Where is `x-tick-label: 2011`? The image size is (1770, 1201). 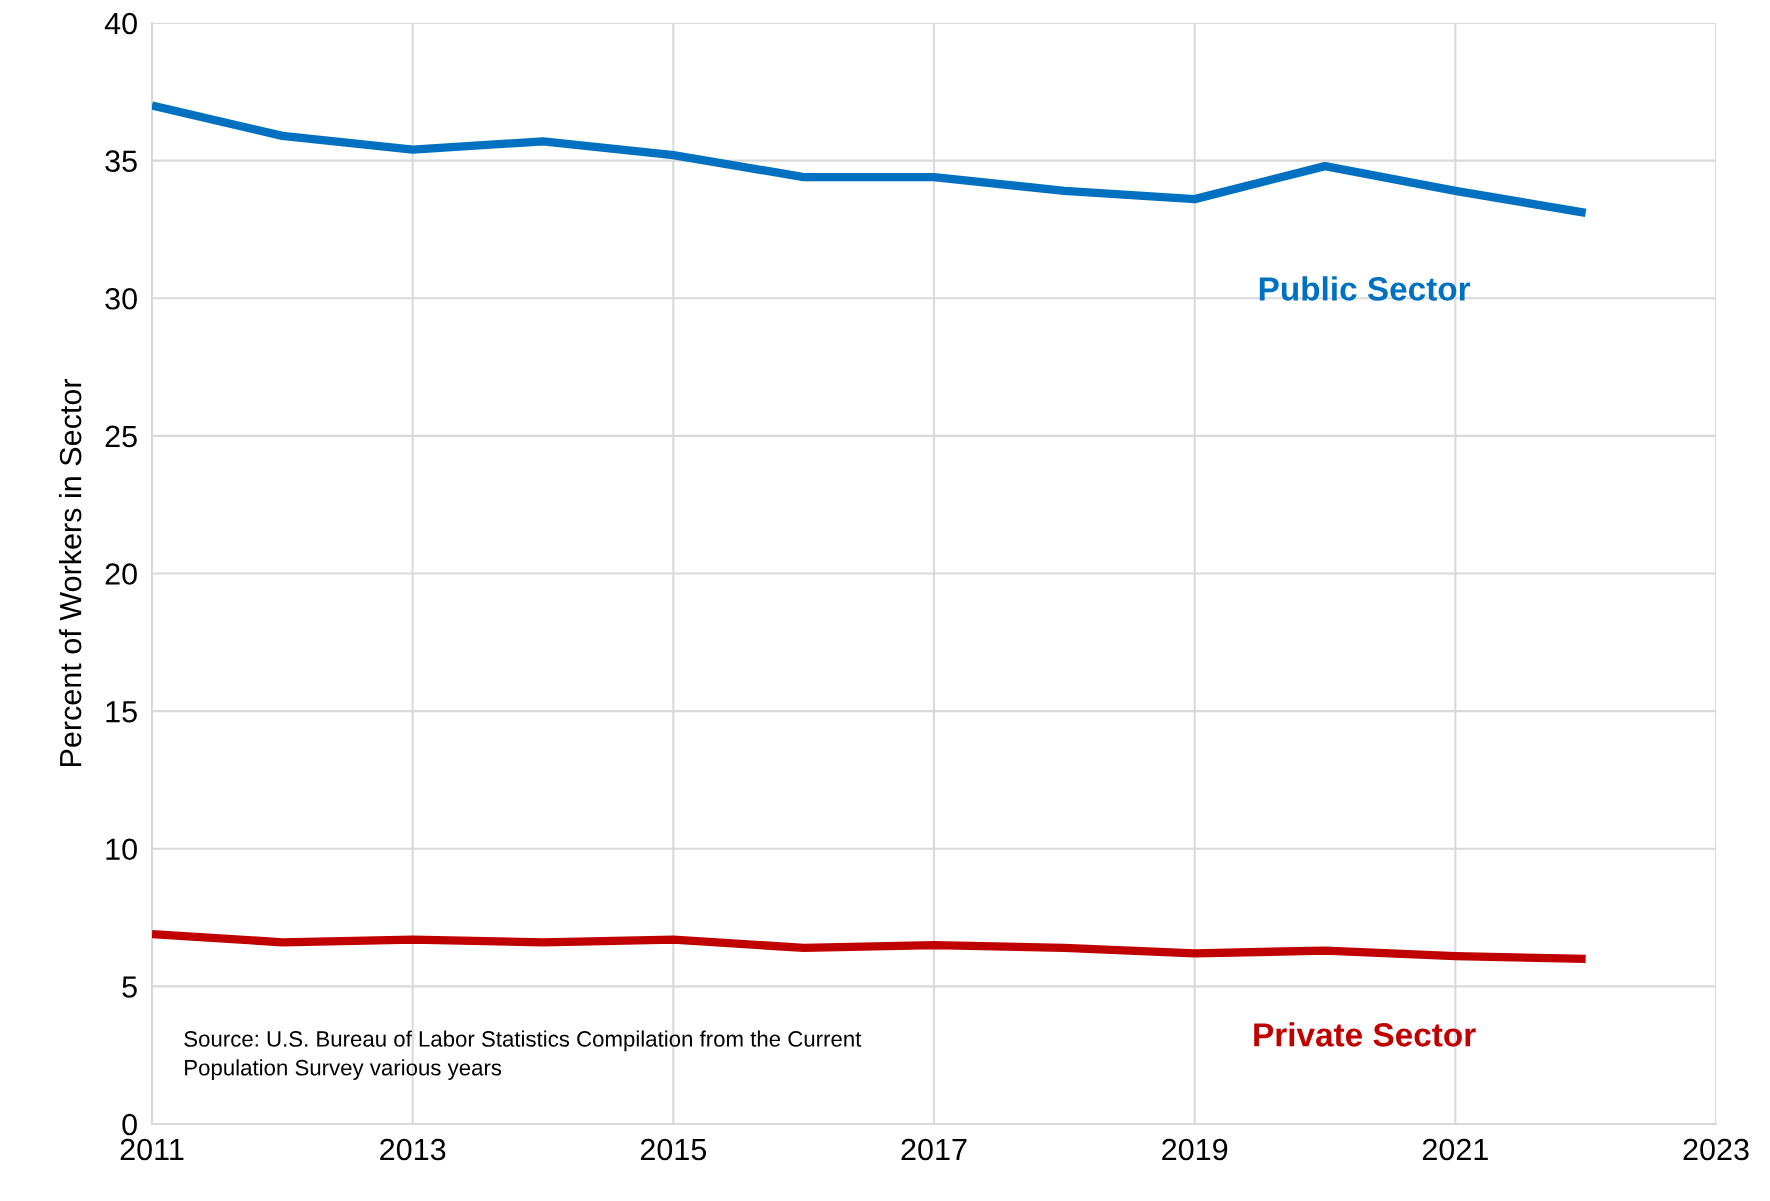
x-tick-label: 2011 is located at coordinates (152, 1149).